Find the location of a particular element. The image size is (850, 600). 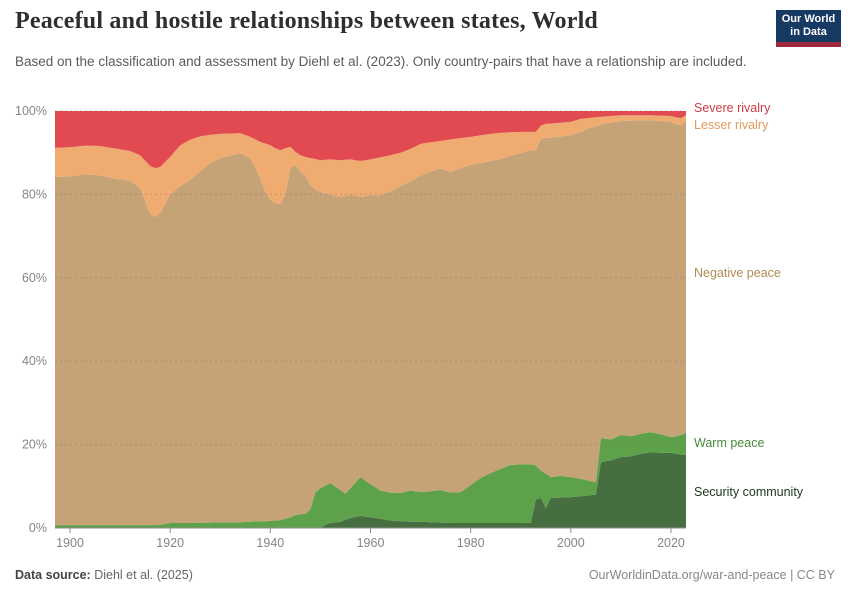

license-link: OurWorldinData.org/war-and-peace | CC BY is located at coordinates (711, 575).